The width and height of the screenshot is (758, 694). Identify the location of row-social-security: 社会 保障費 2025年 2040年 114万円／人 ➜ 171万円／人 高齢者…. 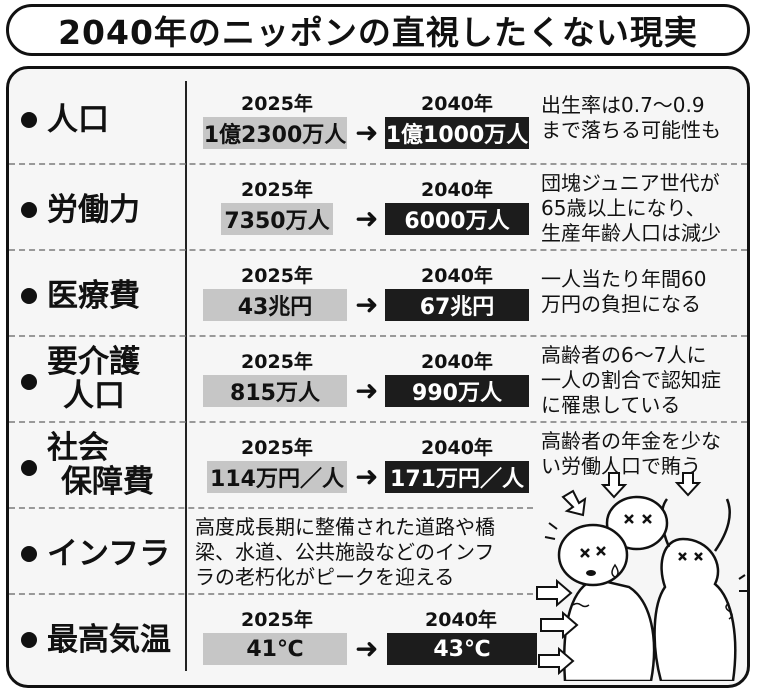
(378, 466).